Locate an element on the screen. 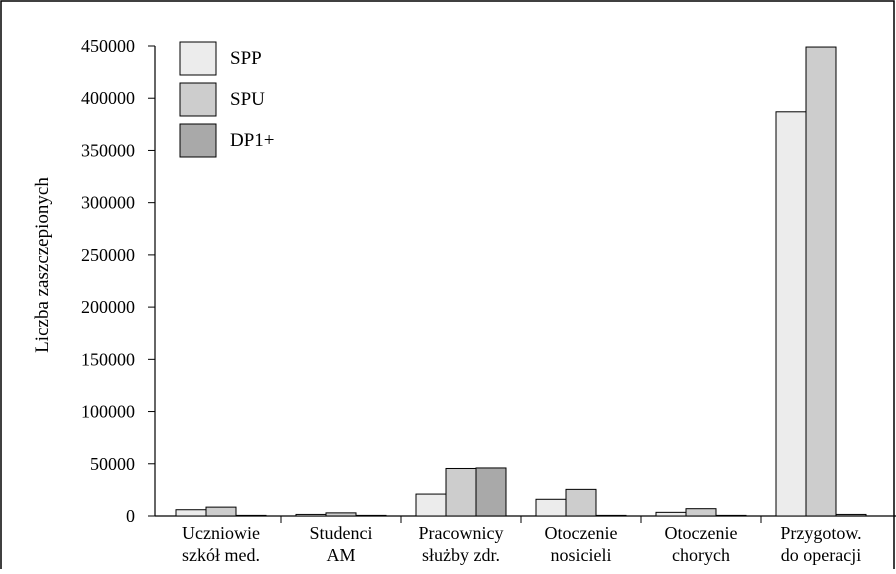  y-tick-label: 0 is located at coordinates (130, 516).